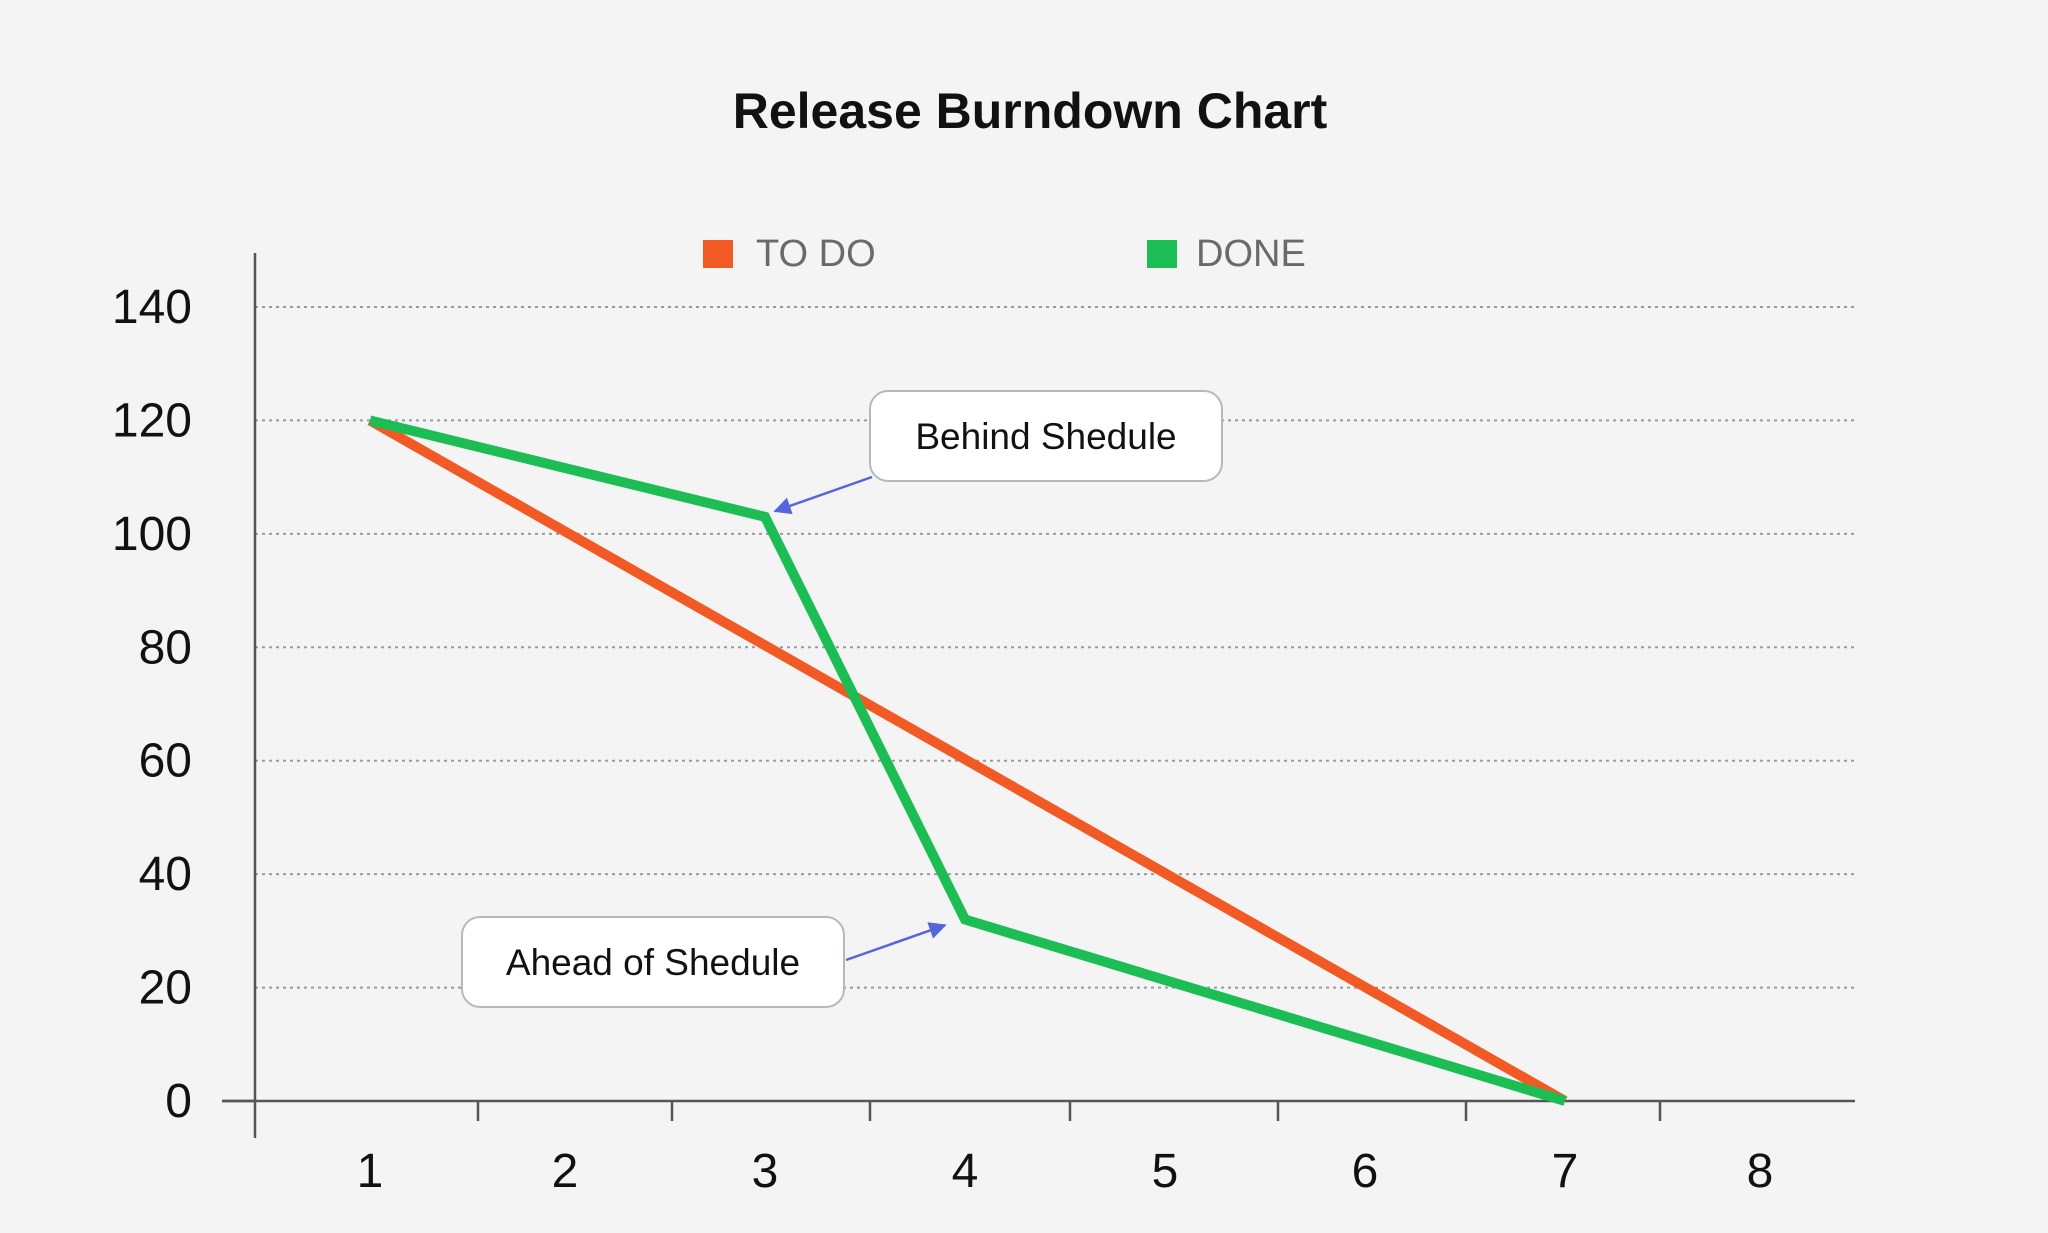 This screenshot has height=1233, width=2048. I want to click on x-tick-label: 3, so click(765, 1171).